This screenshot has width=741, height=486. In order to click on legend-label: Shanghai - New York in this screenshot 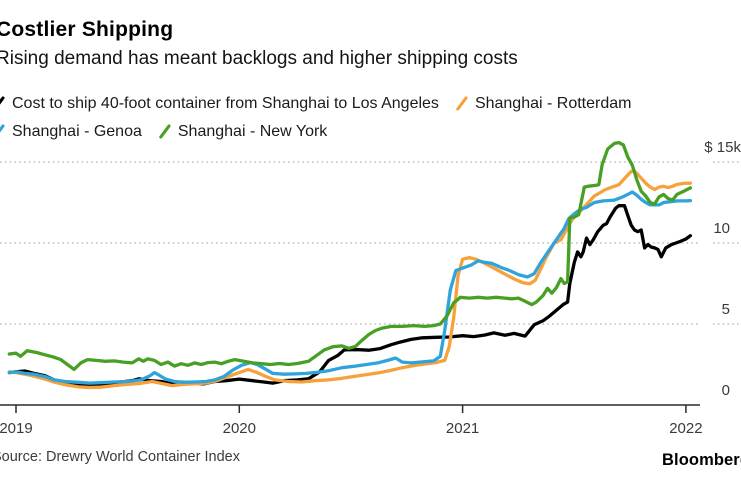, I will do `click(252, 131)`.